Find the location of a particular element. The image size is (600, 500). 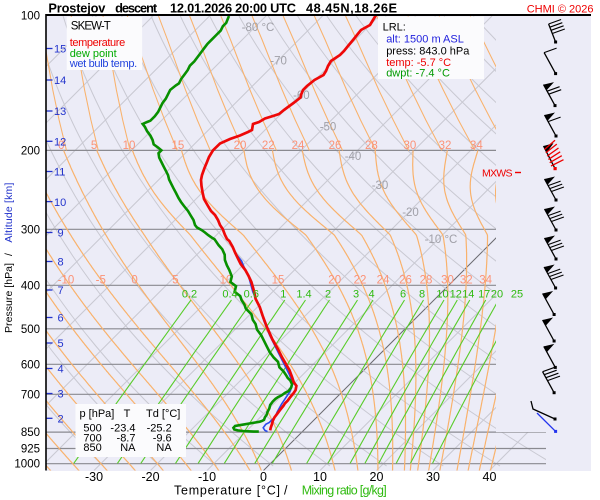

svg-text: 25 is located at coordinates (517, 295).